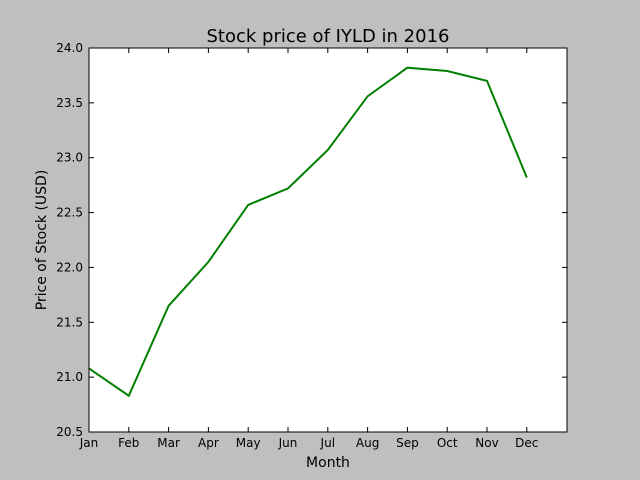  What do you see at coordinates (168, 443) in the screenshot?
I see `x-tick-label: Mar` at bounding box center [168, 443].